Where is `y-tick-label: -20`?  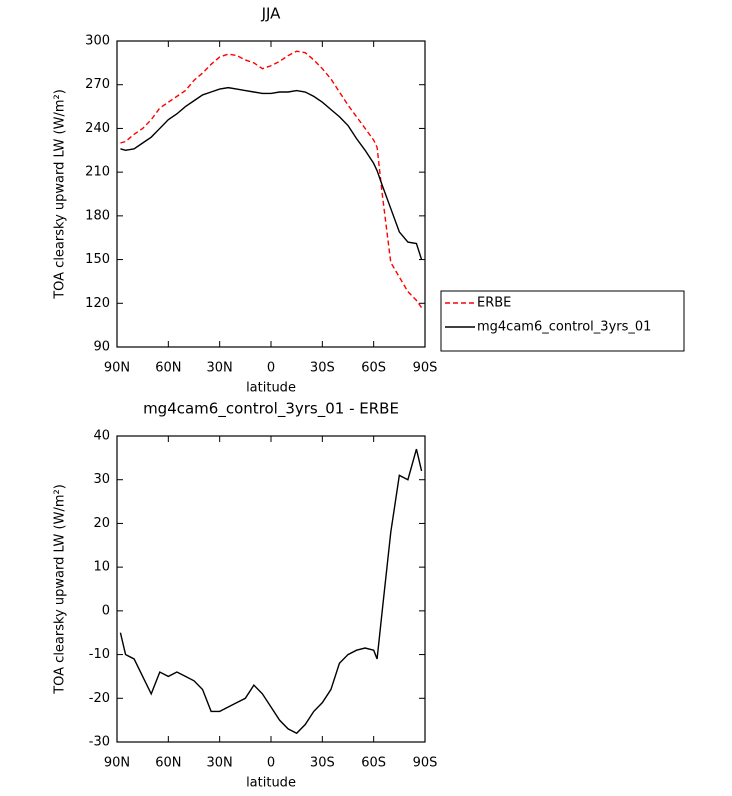 y-tick-label: -20 is located at coordinates (99, 698).